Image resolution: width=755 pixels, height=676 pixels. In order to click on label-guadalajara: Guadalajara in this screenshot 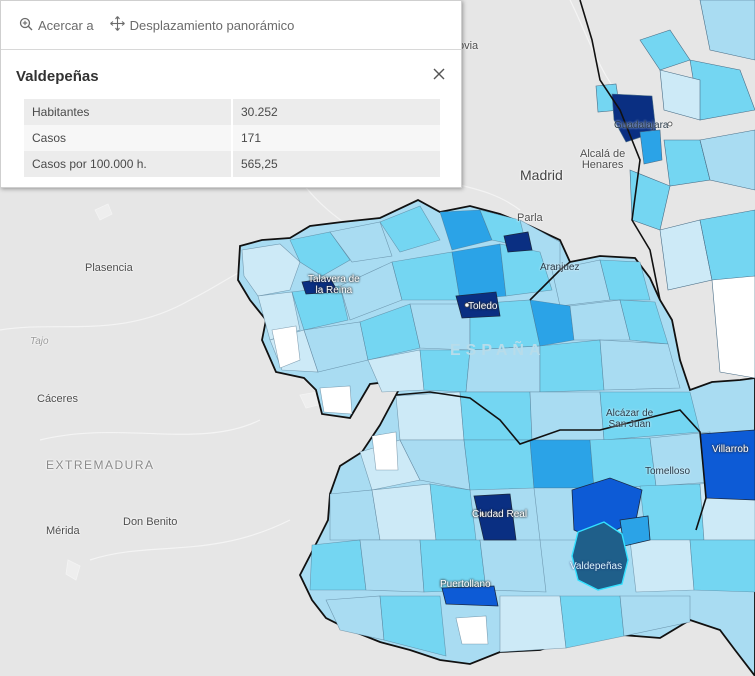, I will do `click(641, 125)`.